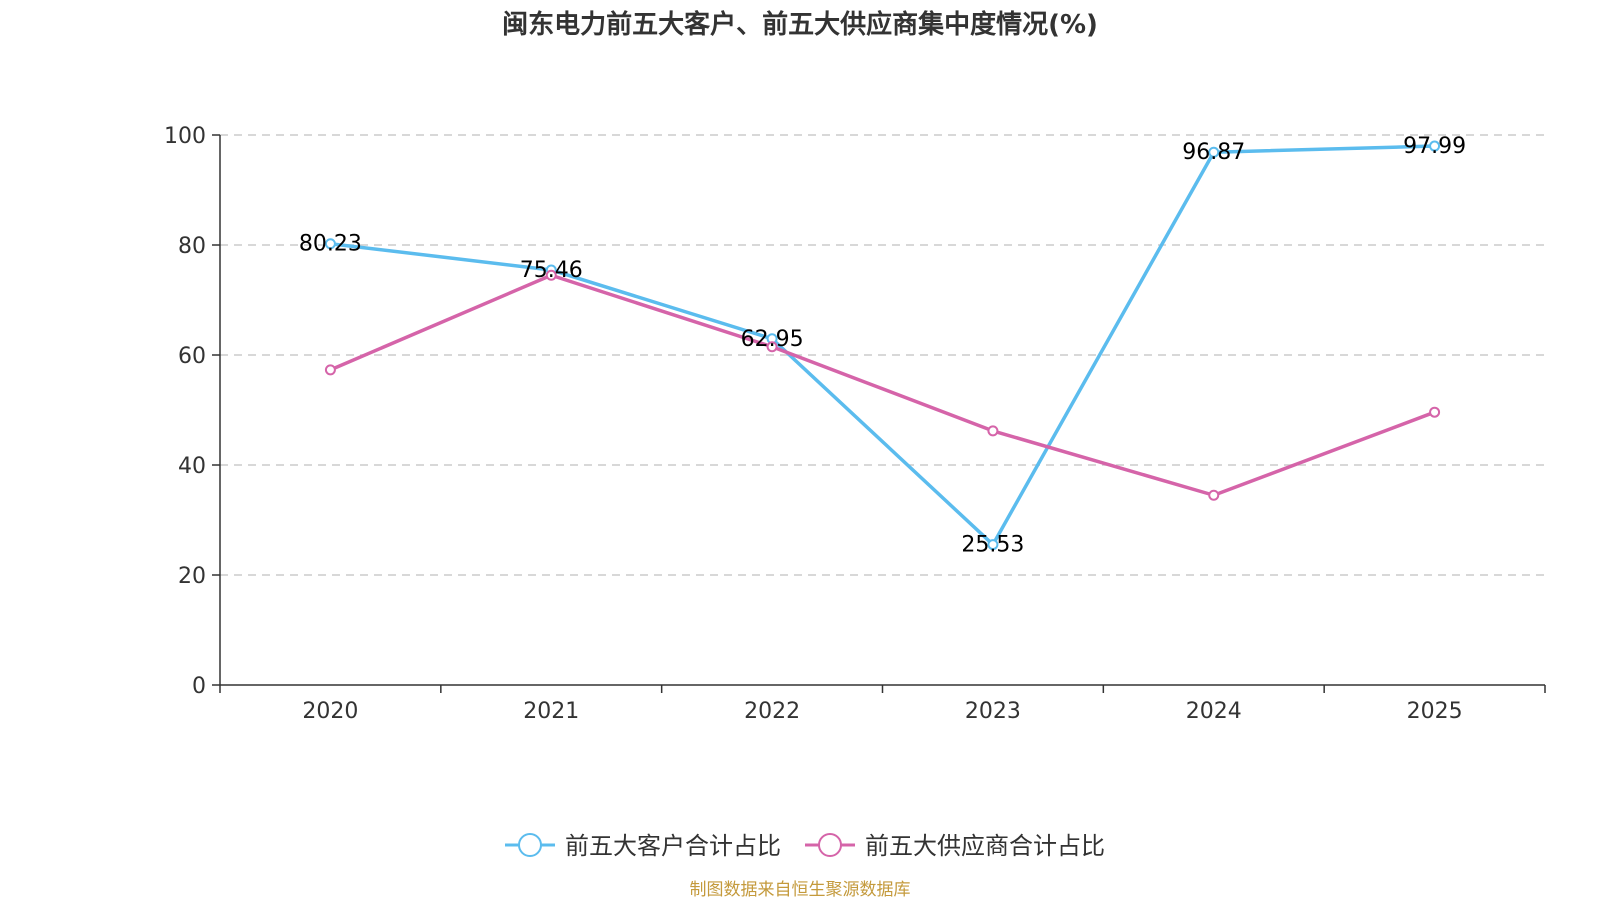 The width and height of the screenshot is (1600, 900). I want to click on data-label: 96.87, so click(1213, 152).